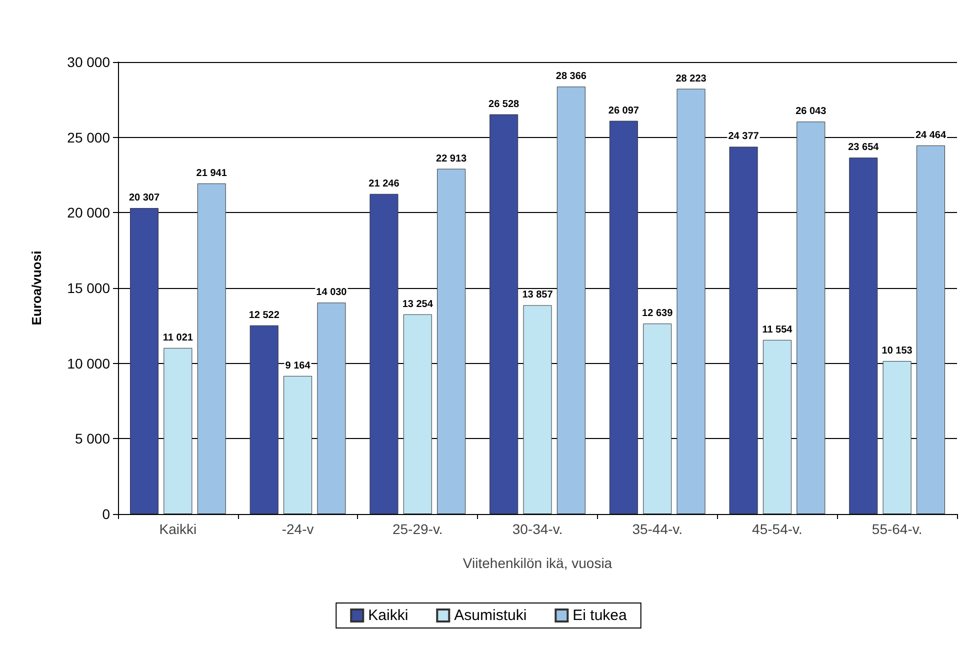  Describe the element at coordinates (384, 184) in the screenshot. I see `data-label: 21 246` at that location.